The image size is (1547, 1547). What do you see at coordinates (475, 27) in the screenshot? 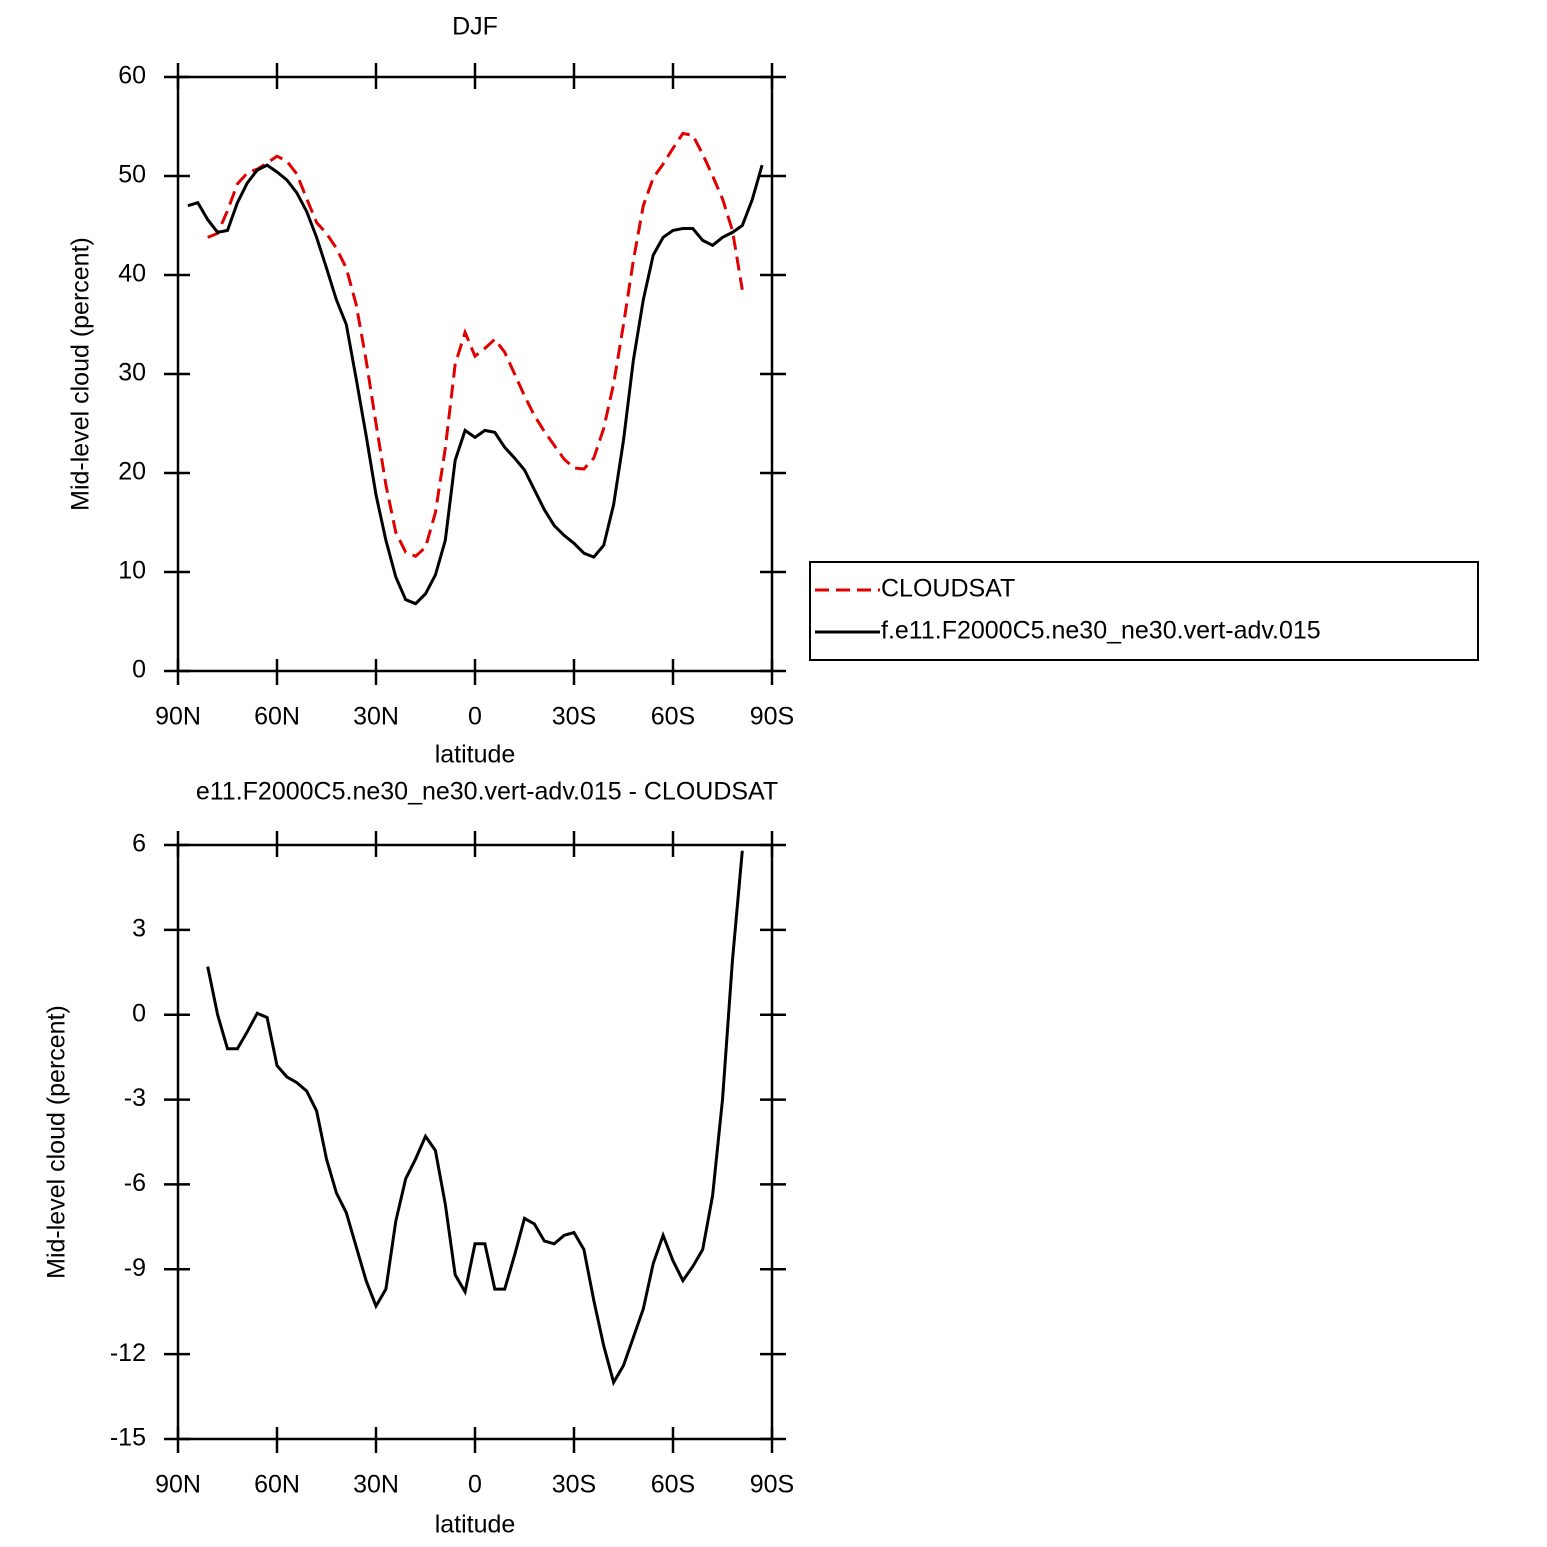
I see `chart-title: DJF` at bounding box center [475, 27].